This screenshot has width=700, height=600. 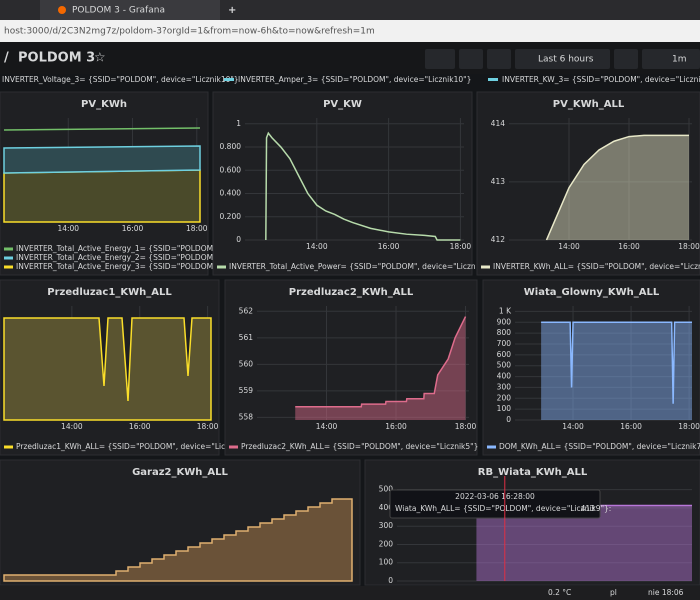 I want to click on y-tick-label: 700, so click(x=504, y=343).